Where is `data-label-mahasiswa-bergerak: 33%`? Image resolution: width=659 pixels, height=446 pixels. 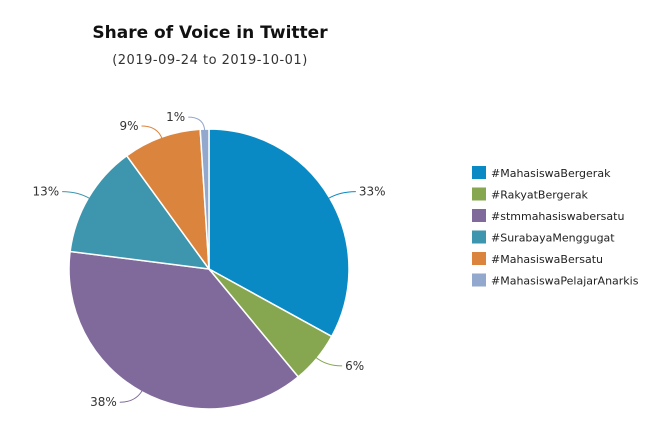 data-label-mahasiswa-bergerak: 33% is located at coordinates (372, 192).